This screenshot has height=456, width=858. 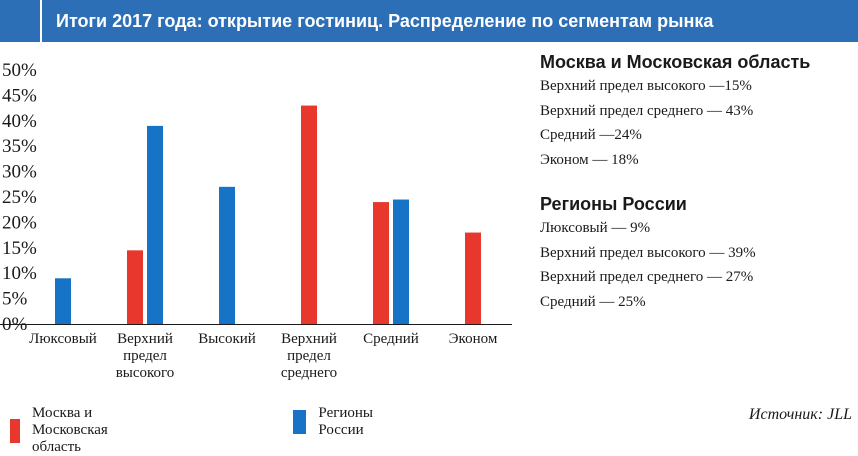 I want to click on x-tick-label: Люксовый, so click(x=63, y=339).